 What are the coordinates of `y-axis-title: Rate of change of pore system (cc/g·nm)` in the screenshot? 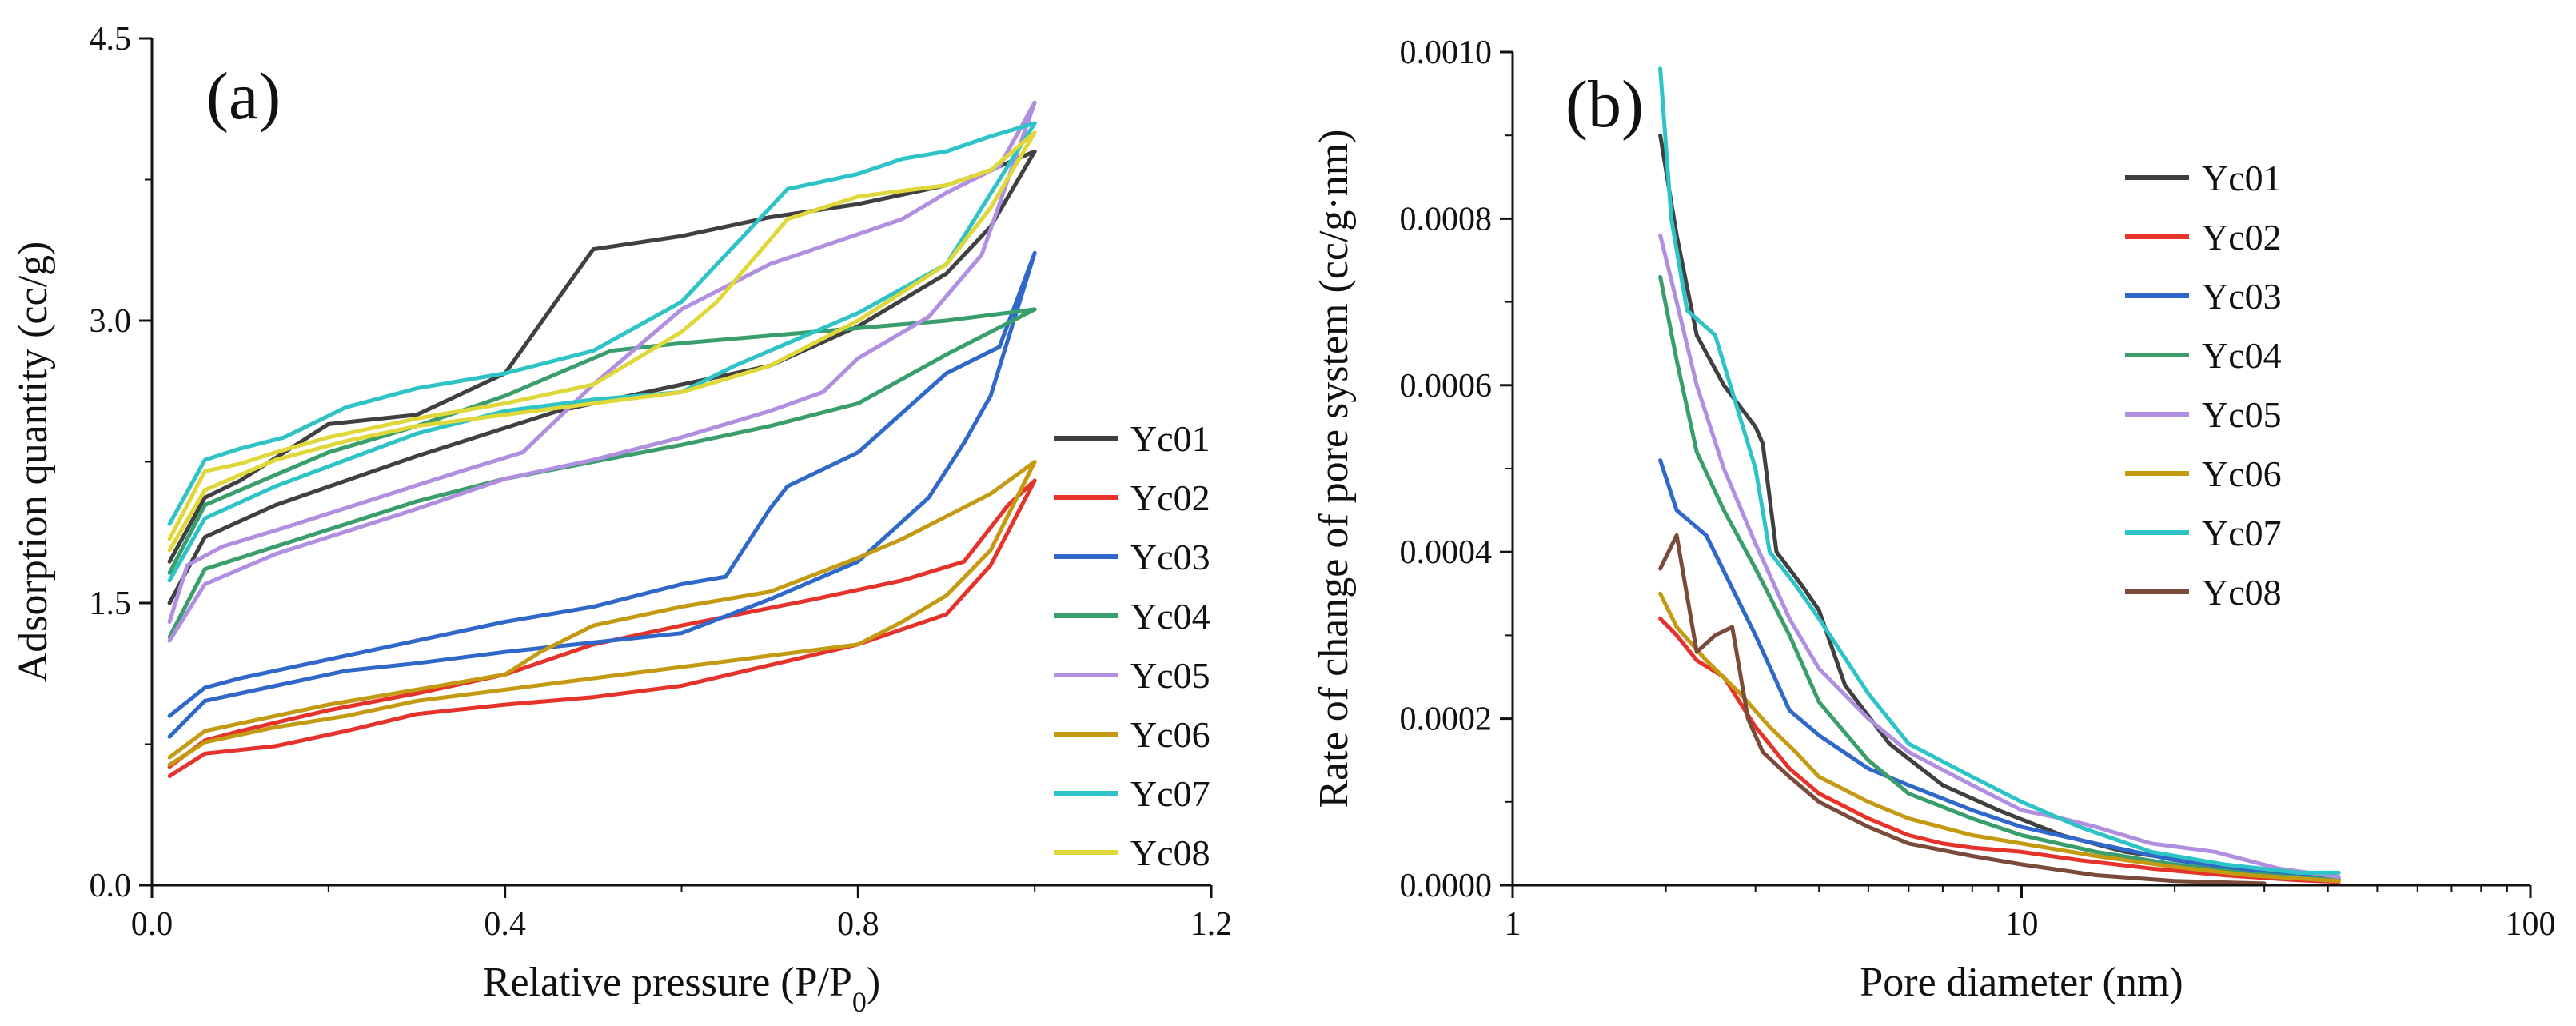 It's located at (1334, 468).